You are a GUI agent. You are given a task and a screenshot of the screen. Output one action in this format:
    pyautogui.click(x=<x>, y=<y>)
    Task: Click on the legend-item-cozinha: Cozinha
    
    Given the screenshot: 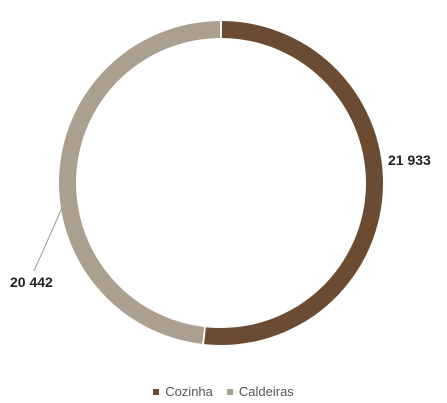 What is the action you would take?
    pyautogui.click(x=183, y=391)
    